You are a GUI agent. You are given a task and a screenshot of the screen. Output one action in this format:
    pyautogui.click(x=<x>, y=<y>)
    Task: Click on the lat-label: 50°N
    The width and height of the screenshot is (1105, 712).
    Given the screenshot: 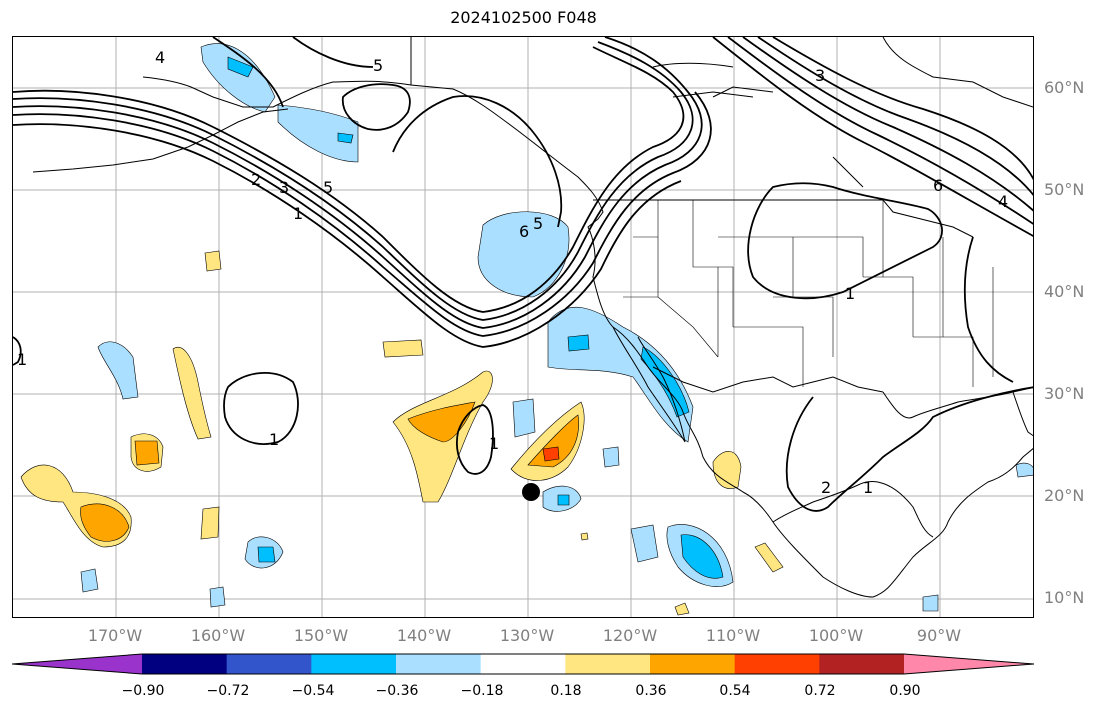 What is the action you would take?
    pyautogui.click(x=1064, y=189)
    